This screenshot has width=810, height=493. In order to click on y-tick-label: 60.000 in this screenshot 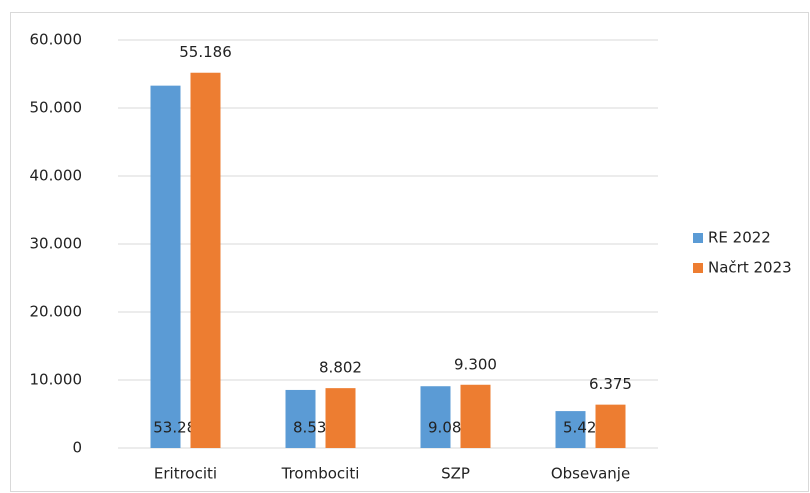, I will do `click(56, 40)`.